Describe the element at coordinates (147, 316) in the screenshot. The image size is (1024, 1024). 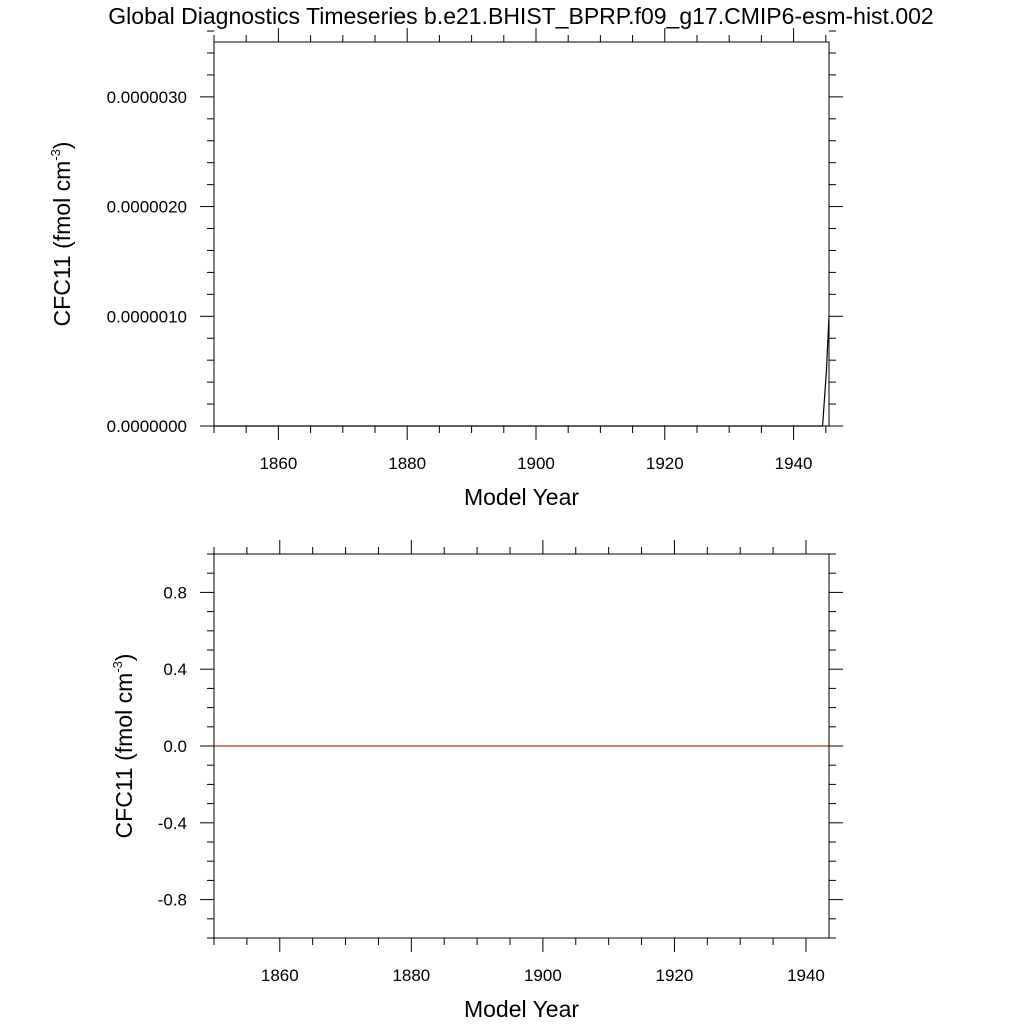
I see `y-tick-label: 0.0000010` at that location.